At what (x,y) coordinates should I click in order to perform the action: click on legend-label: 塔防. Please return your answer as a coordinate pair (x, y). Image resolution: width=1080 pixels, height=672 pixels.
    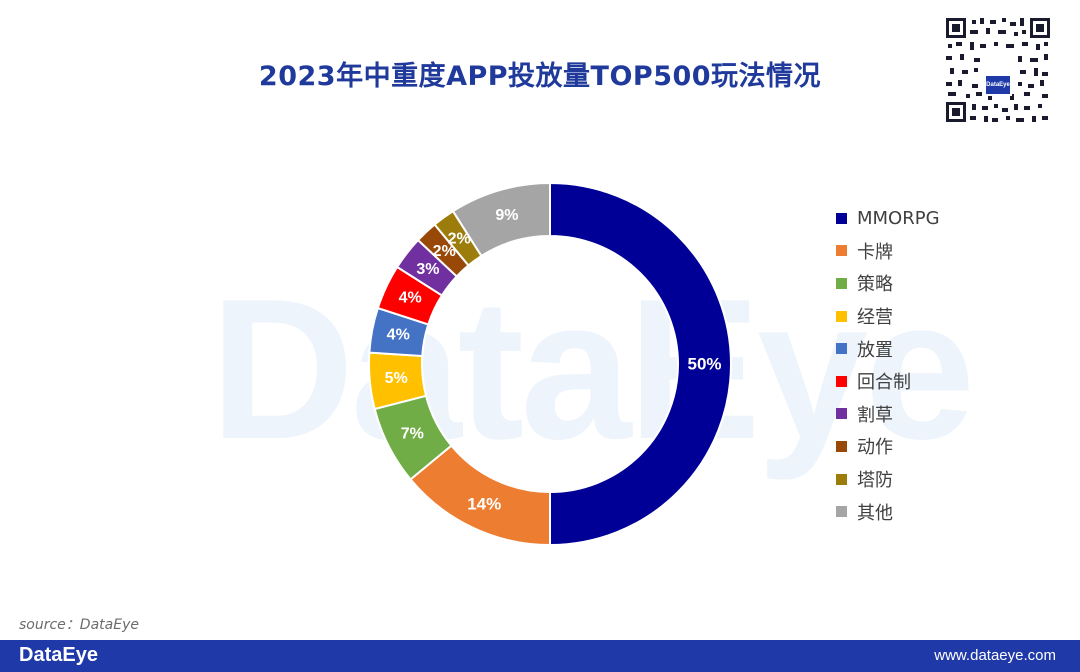
    Looking at the image, I should click on (875, 481).